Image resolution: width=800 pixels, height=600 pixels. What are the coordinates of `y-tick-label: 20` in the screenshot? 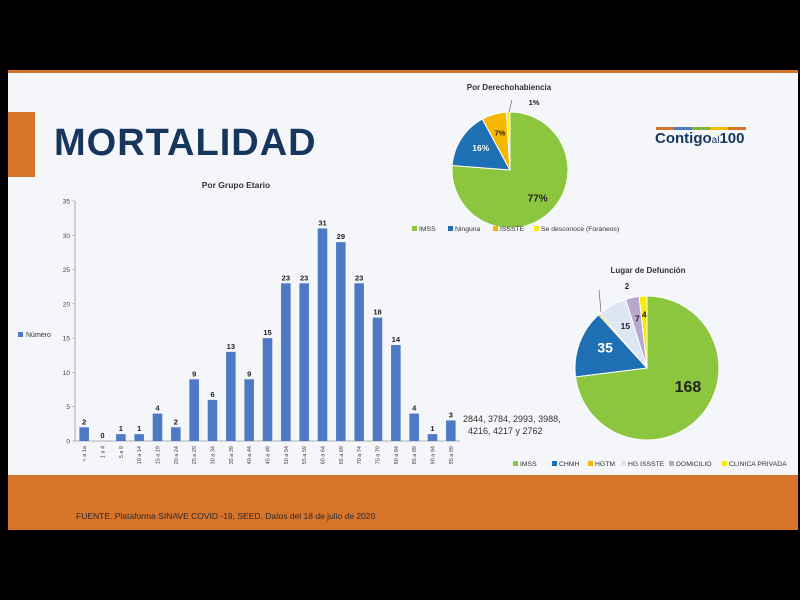 It's located at (67, 304).